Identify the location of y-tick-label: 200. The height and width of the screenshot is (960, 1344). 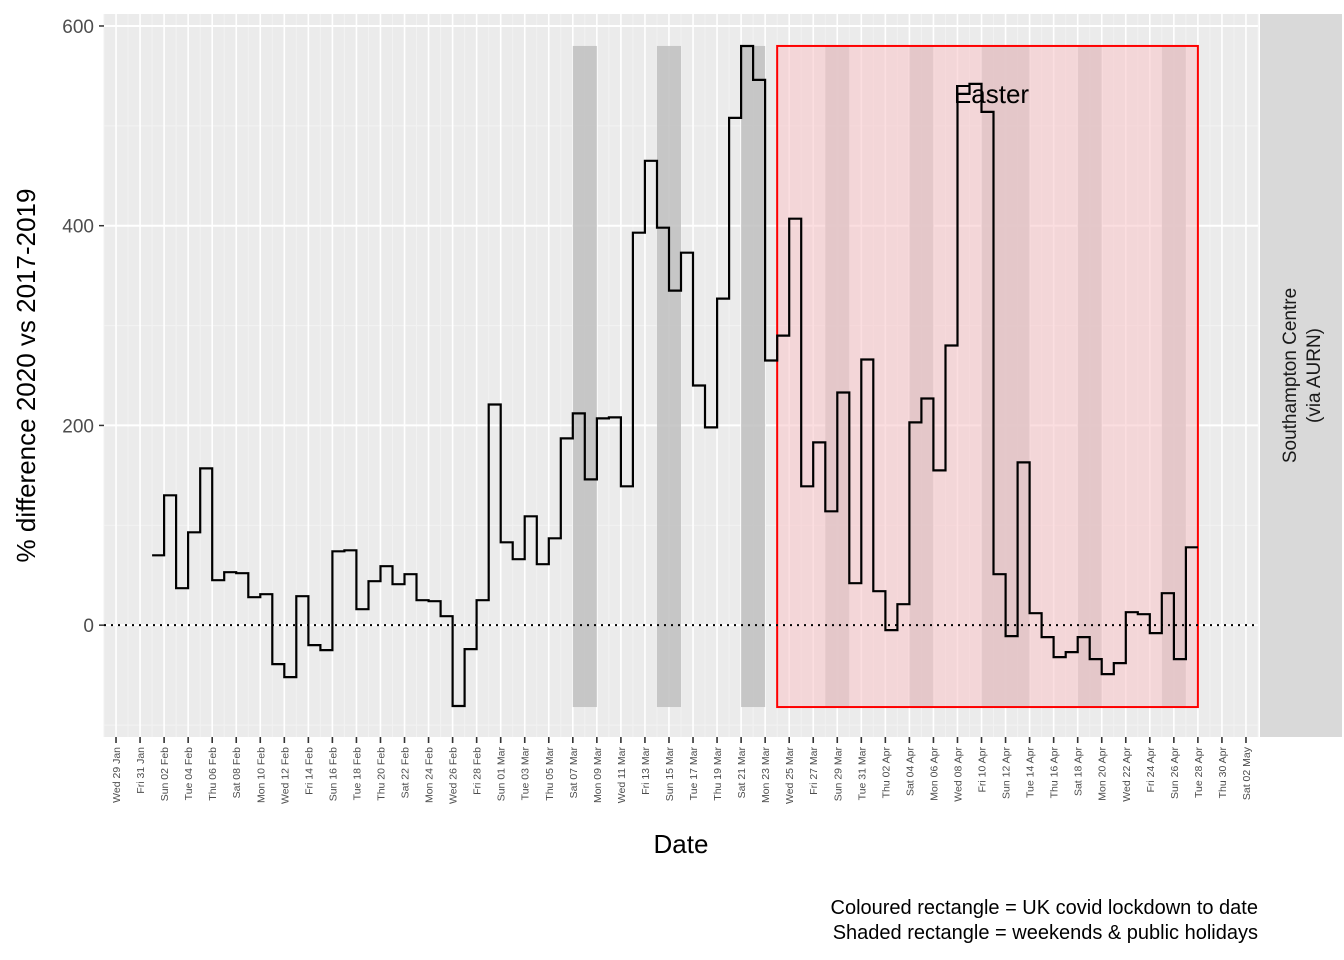
(78, 426).